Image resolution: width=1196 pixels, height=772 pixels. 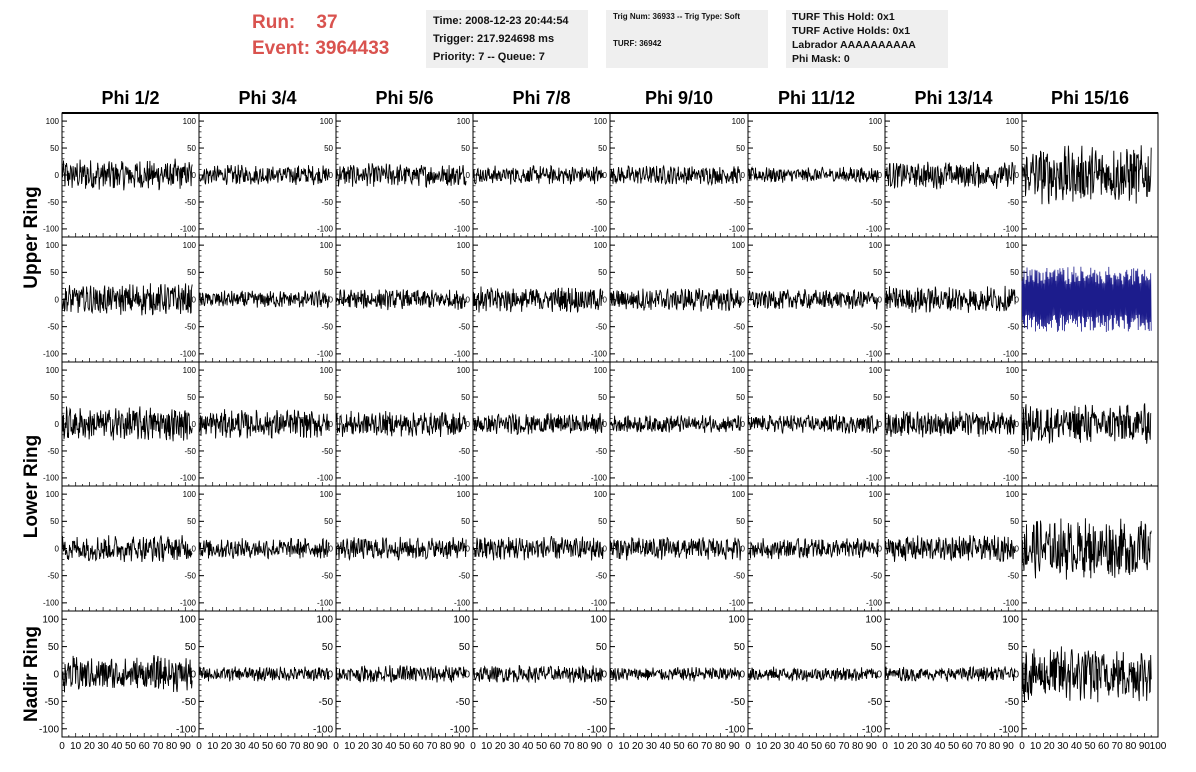 I want to click on run-event-header: Run: 37 Event: 3964433, so click(x=320, y=36).